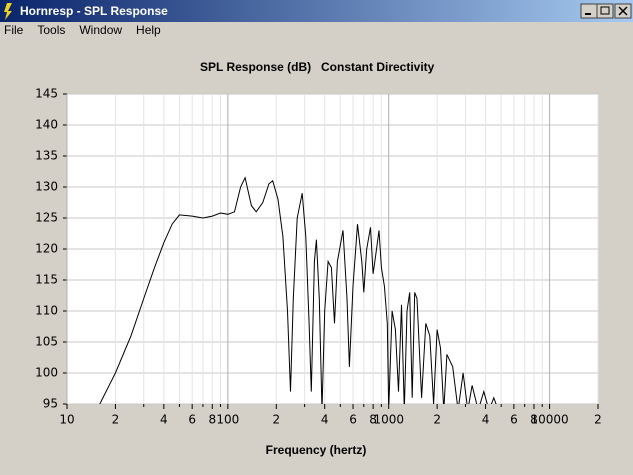 This screenshot has width=633, height=475. I want to click on app-icon, so click(8, 11).